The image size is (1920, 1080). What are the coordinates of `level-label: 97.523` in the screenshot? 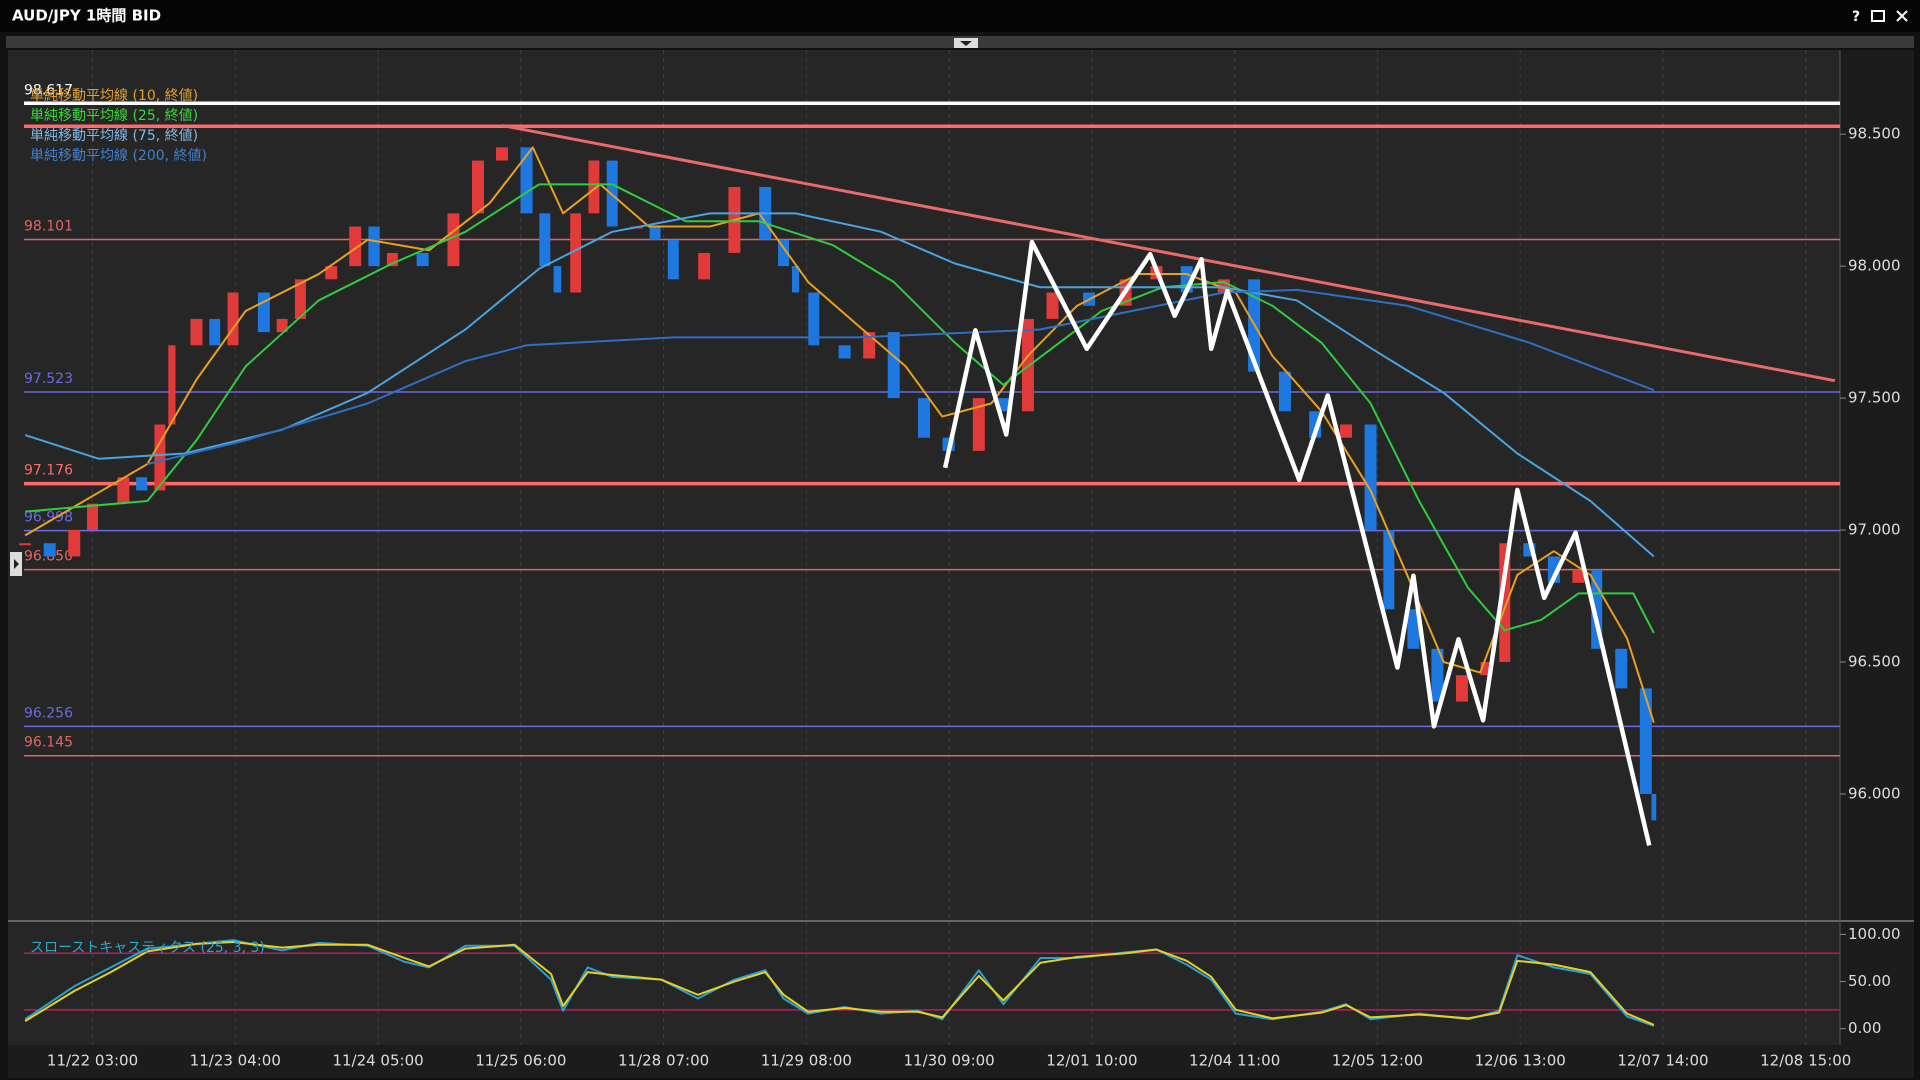 It's located at (48, 379).